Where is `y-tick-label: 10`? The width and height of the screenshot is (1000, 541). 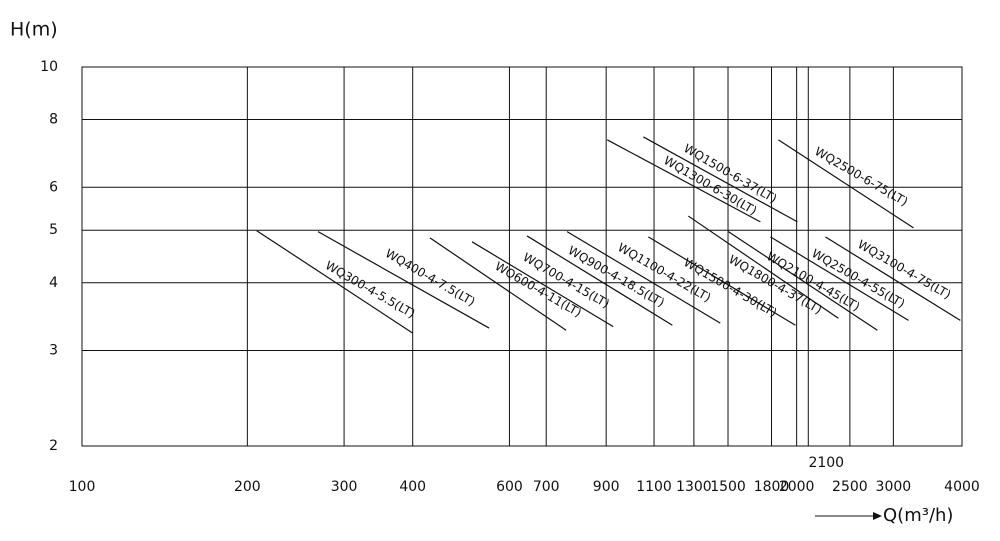 y-tick-label: 10 is located at coordinates (49, 67).